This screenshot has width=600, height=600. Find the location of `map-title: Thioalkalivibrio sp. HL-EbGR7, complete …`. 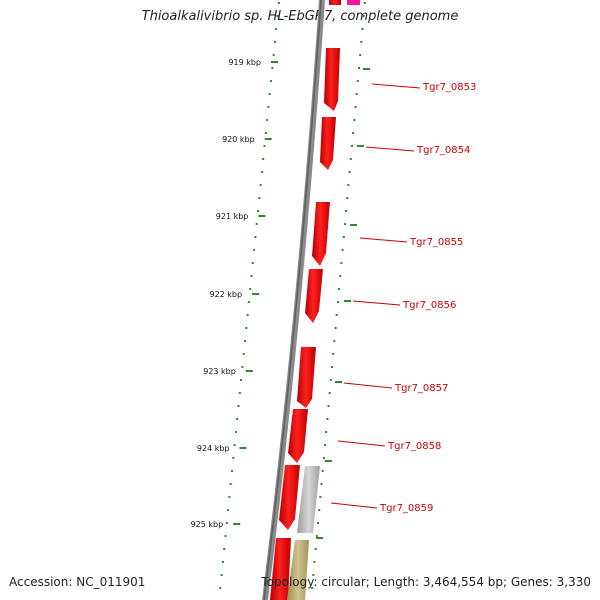

map-title: Thioalkalivibrio sp. HL-EbGR7, complete … is located at coordinates (300, 16).